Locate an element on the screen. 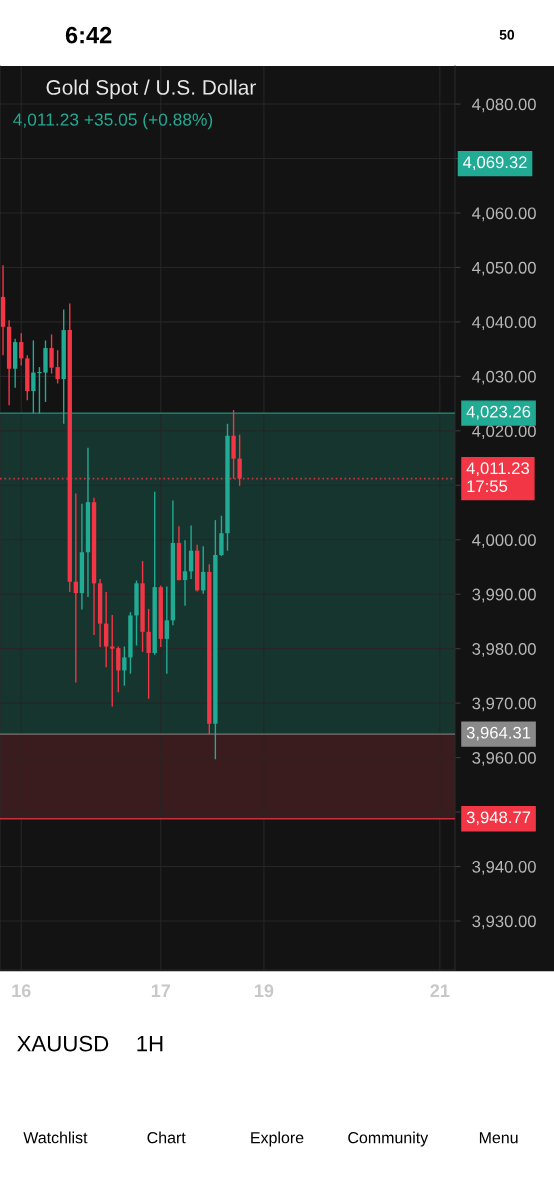  ref-line-label: 4,011.23 17:55 is located at coordinates (498, 477).